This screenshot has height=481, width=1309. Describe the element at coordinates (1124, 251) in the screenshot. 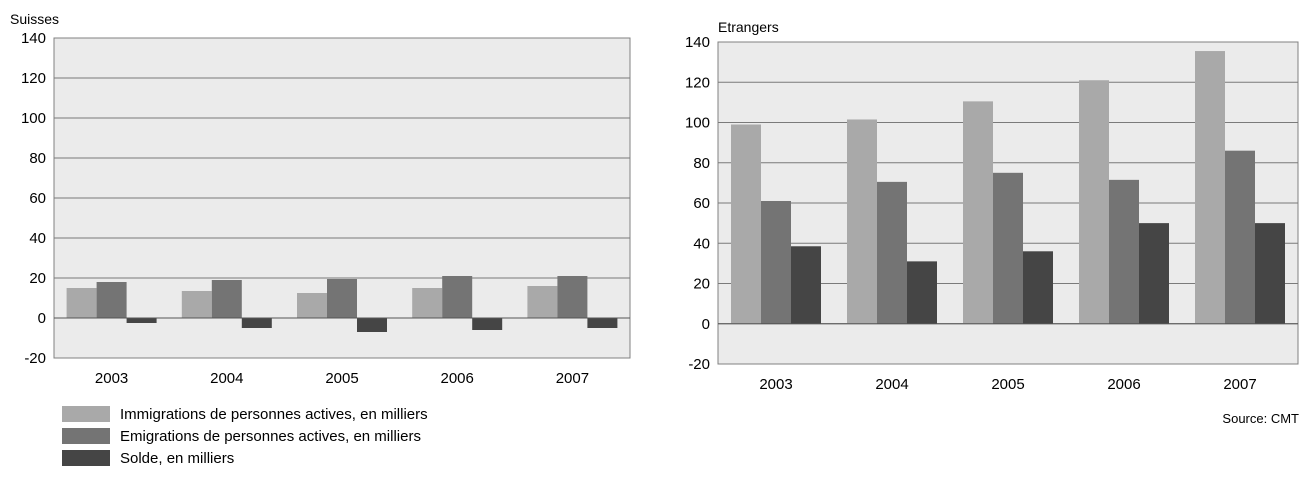

I see `etrangers-bar-2006-s1` at that location.